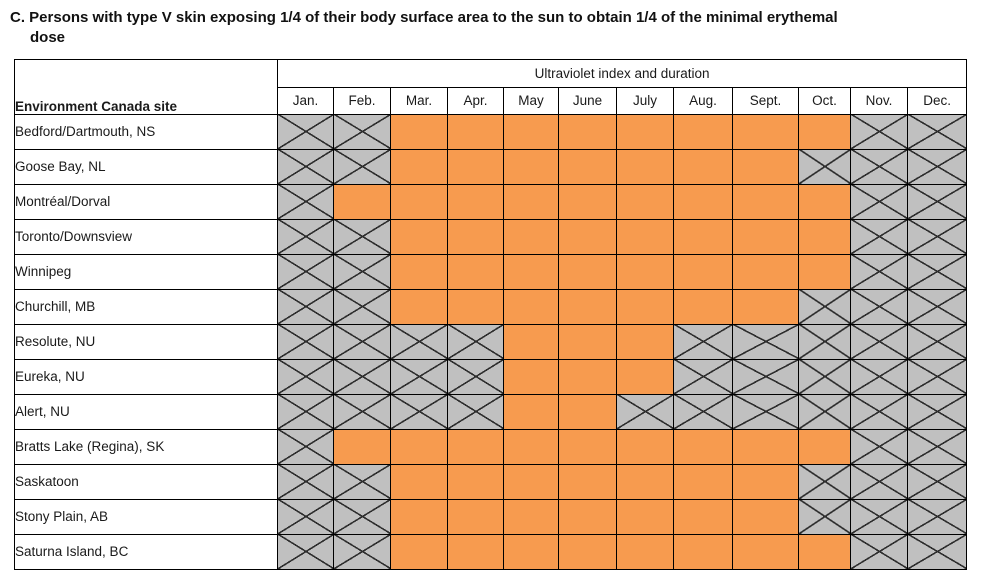 This screenshot has height=585, width=983. What do you see at coordinates (587, 100) in the screenshot?
I see `month-header: June` at bounding box center [587, 100].